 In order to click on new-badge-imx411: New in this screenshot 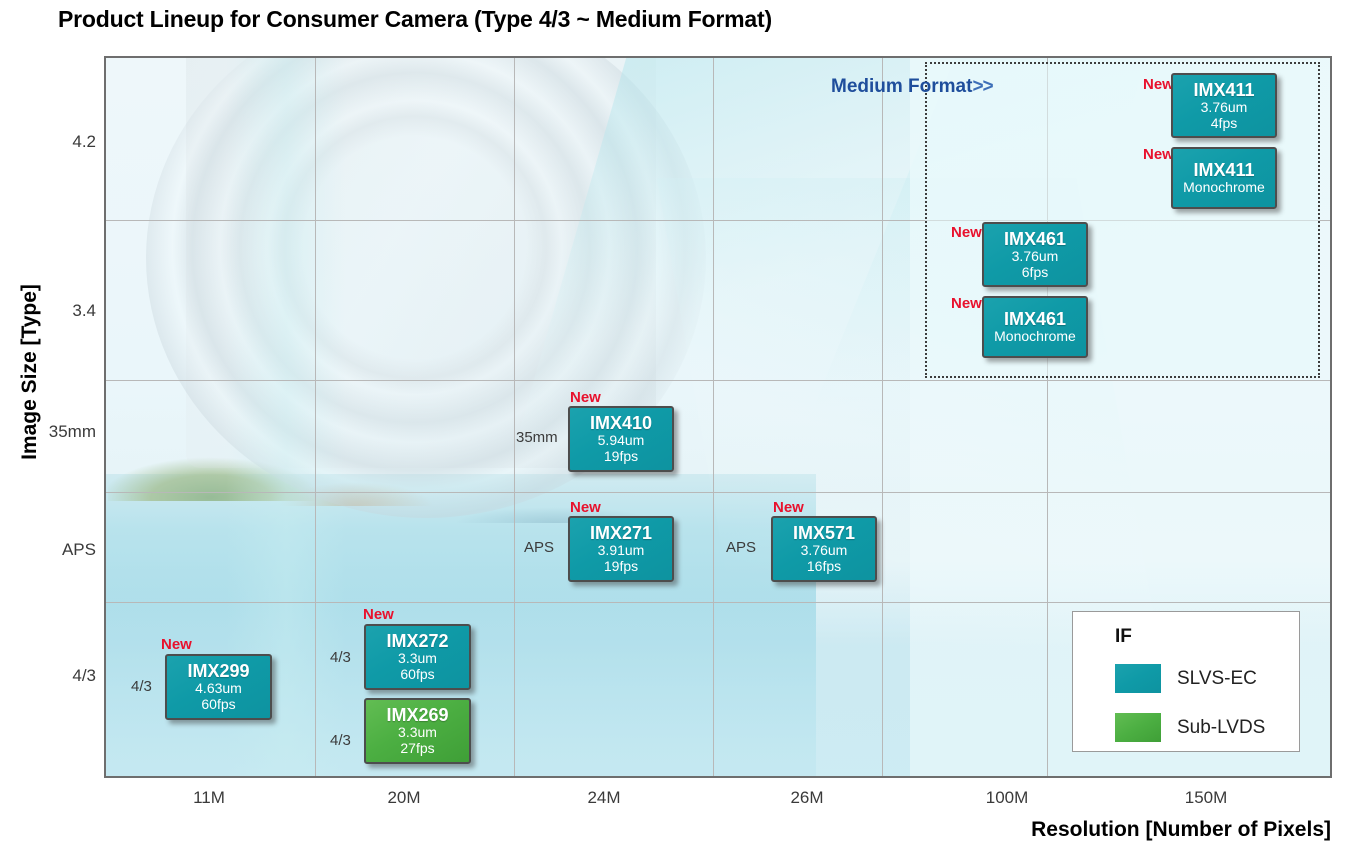, I will do `click(1158, 84)`.